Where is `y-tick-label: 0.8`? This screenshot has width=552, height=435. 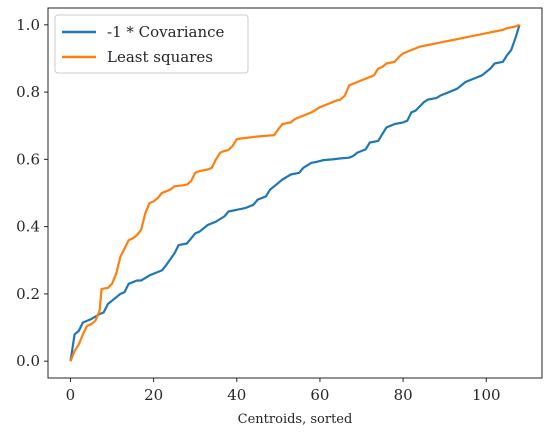 y-tick-label: 0.8 is located at coordinates (28, 92).